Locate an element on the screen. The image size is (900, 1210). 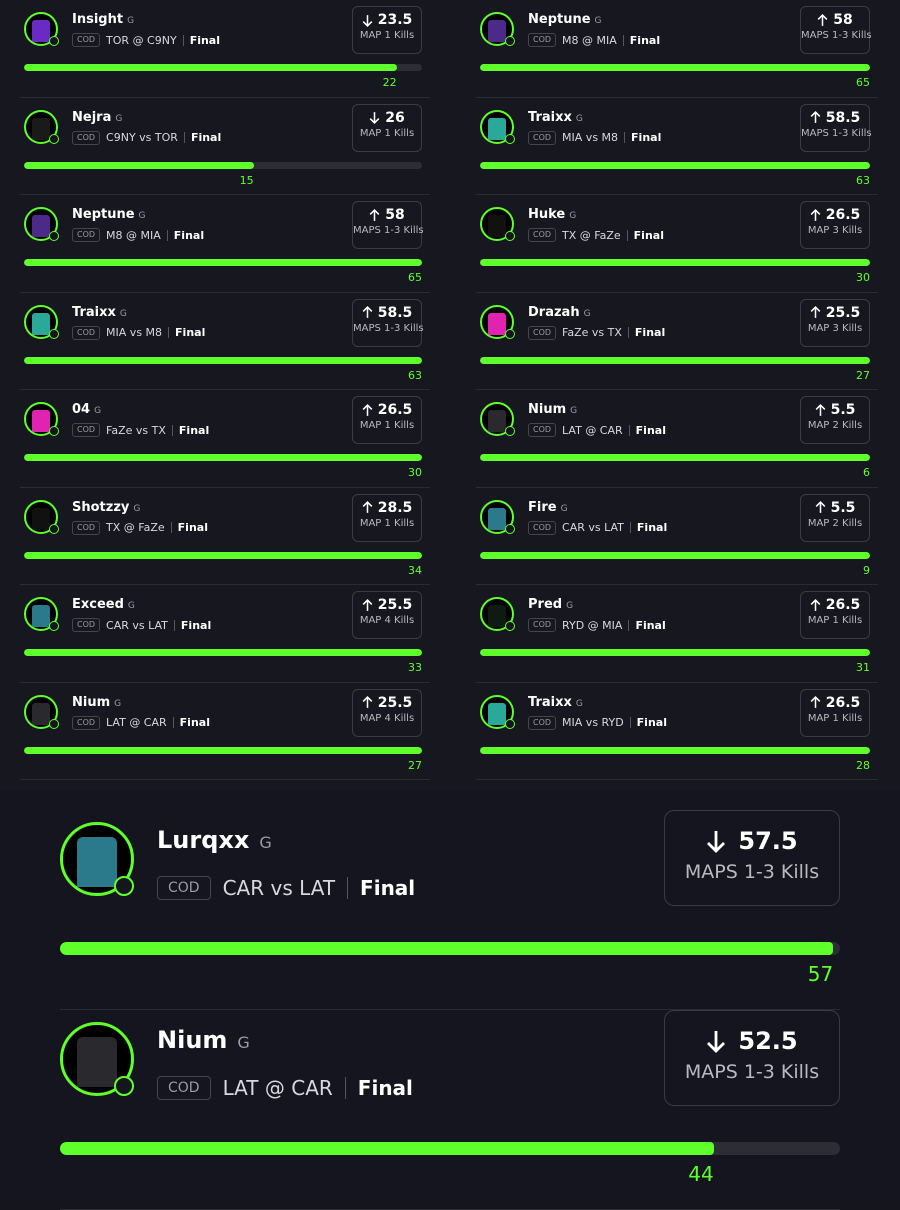
player-name: Exceed G is located at coordinates (103, 604).